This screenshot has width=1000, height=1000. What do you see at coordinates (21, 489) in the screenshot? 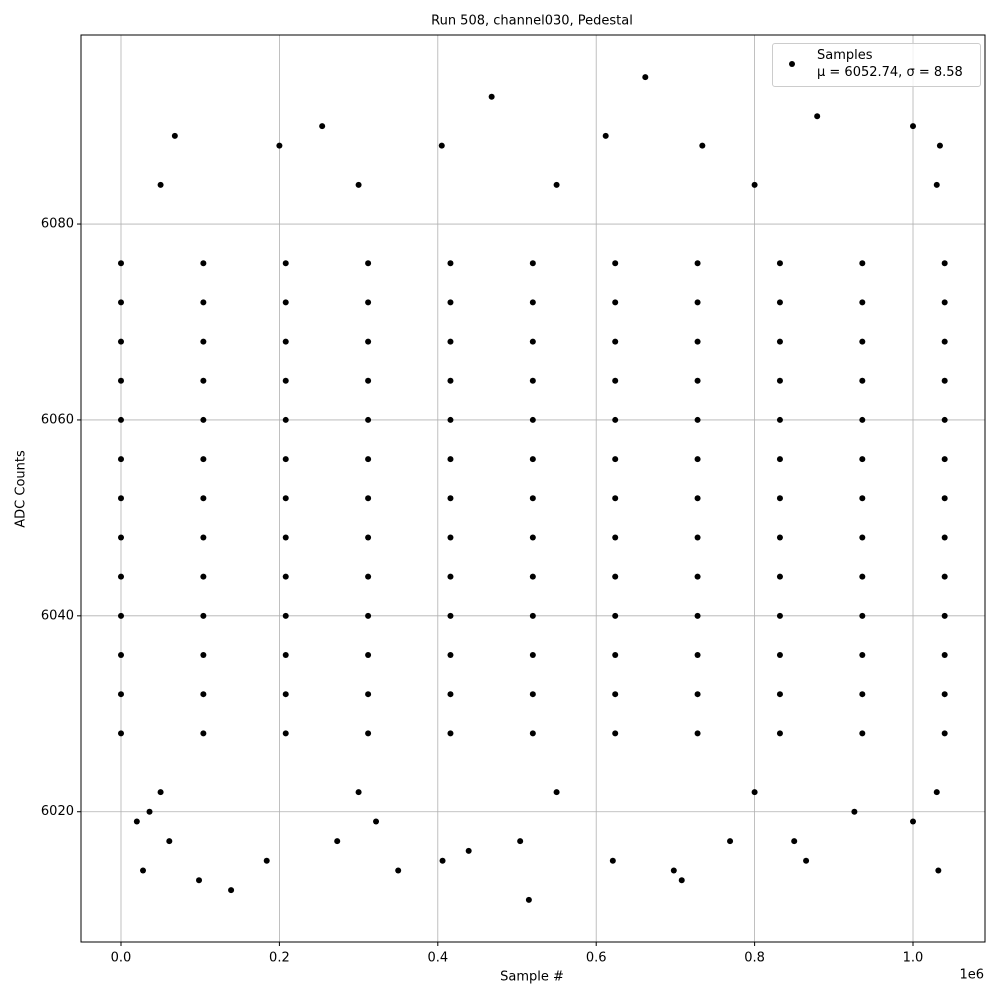
I see `y-axis-label: ADC Counts` at bounding box center [21, 489].